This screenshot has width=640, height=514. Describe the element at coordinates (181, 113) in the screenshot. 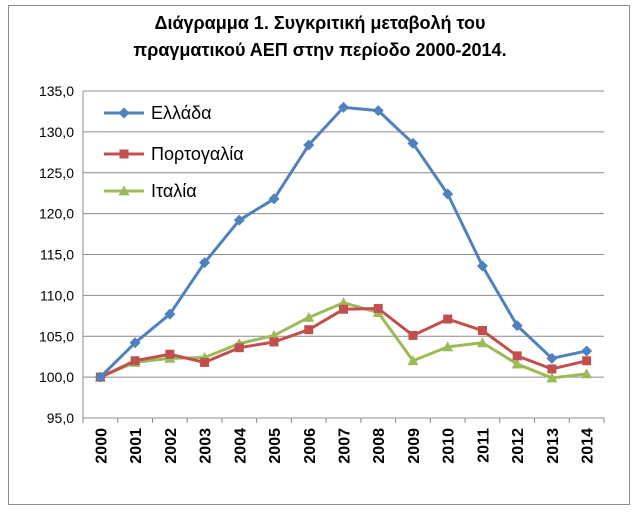

I see `legend-label: Ελλάδα` at that location.